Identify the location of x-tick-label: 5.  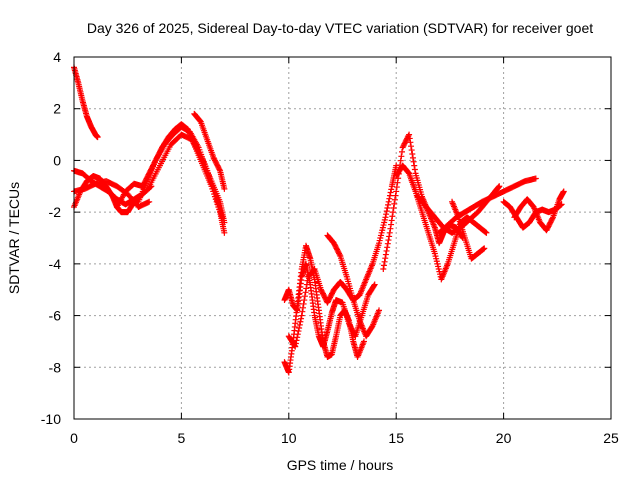
(182, 438).